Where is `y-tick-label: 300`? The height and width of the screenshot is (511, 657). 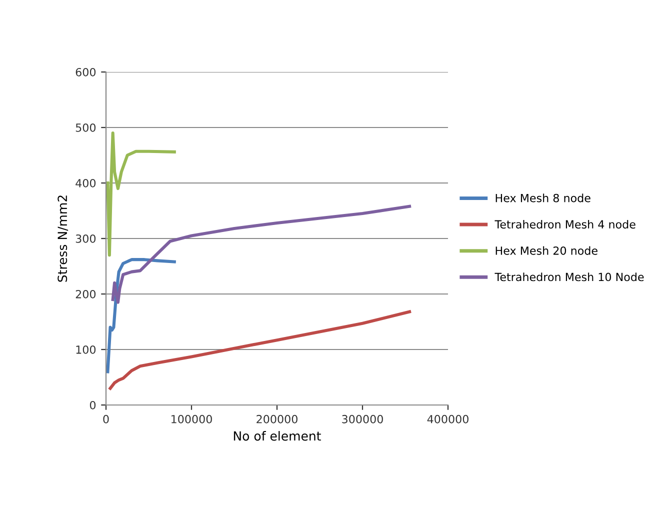
y-tick-label: 300 is located at coordinates (86, 238).